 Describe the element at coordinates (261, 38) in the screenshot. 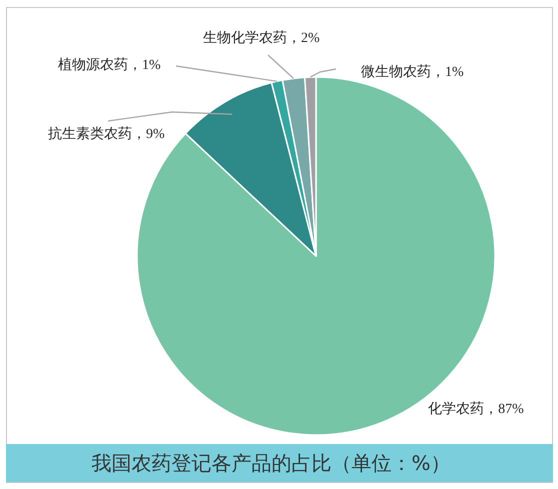

I see `slice-label: 生物化学农药，2%` at that location.